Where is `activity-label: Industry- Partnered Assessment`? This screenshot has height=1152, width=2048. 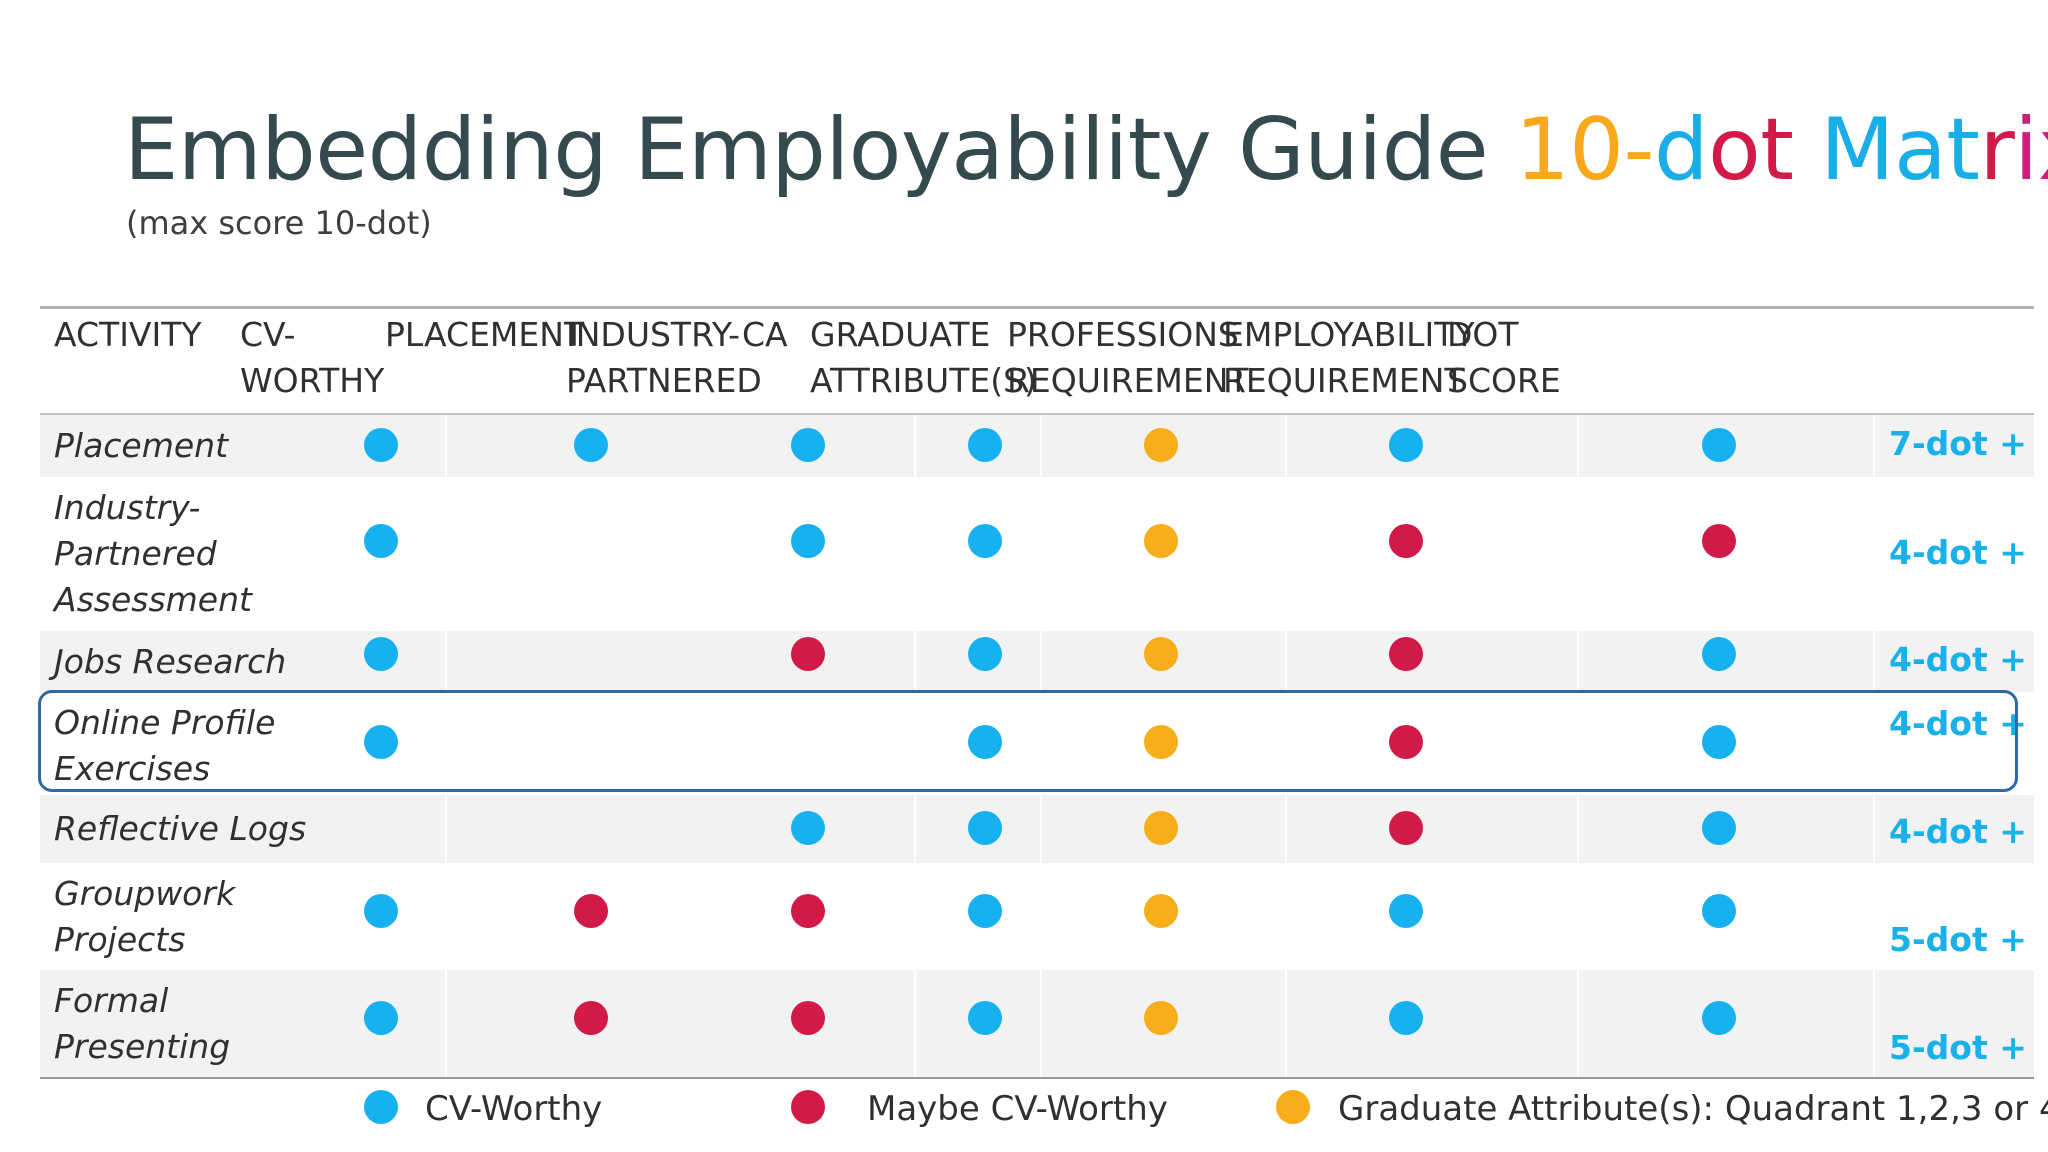
activity-label: Industry- Partnered Assessment is located at coordinates (153, 553).